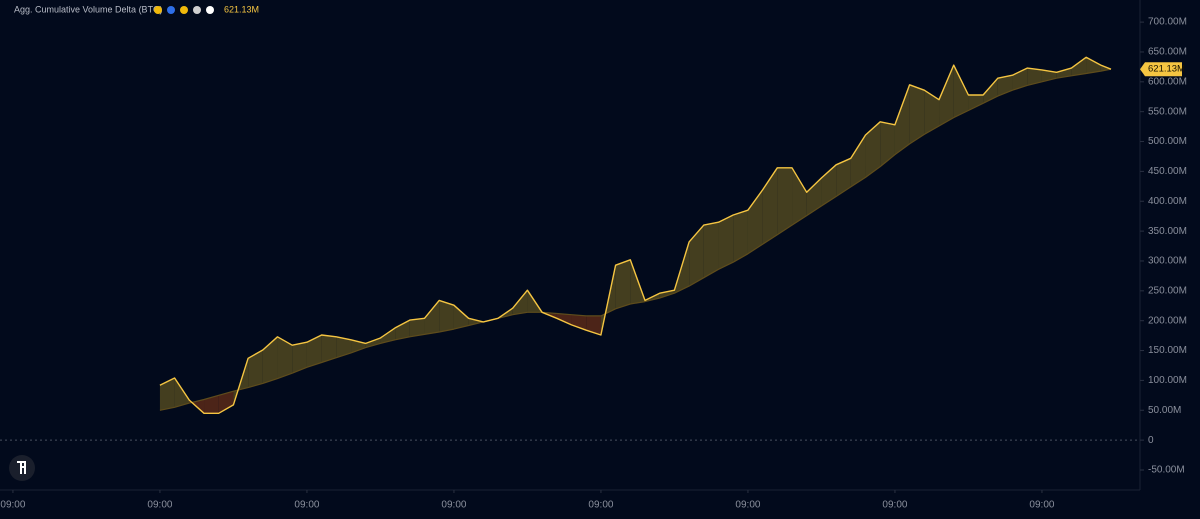  Describe the element at coordinates (1167, 81) in the screenshot. I see `y-tick-label: 600.00M` at that location.